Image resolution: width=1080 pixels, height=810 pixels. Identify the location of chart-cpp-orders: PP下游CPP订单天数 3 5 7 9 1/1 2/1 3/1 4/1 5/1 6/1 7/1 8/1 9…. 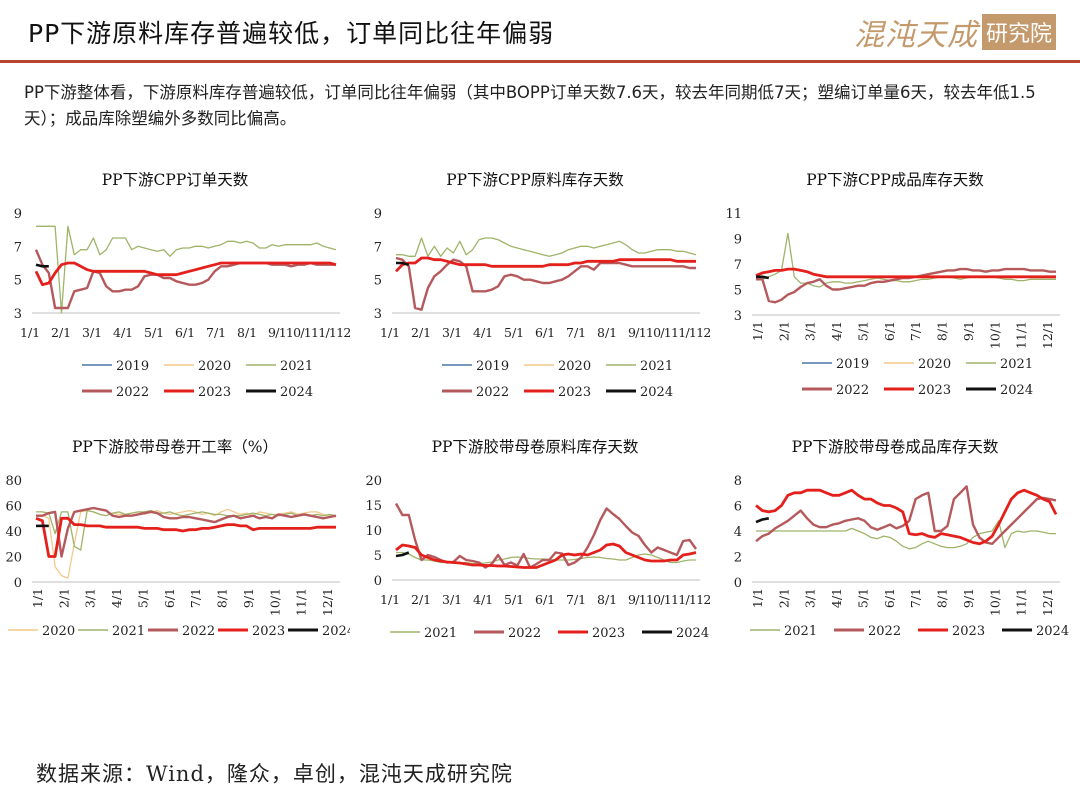
(175, 287).